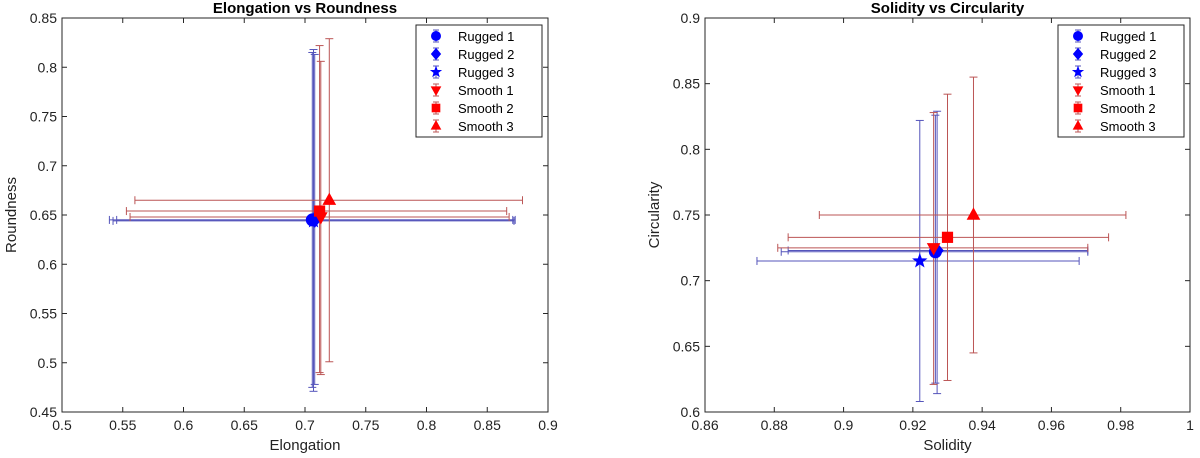  I want to click on x-tick-label: 0.86, so click(704, 425).